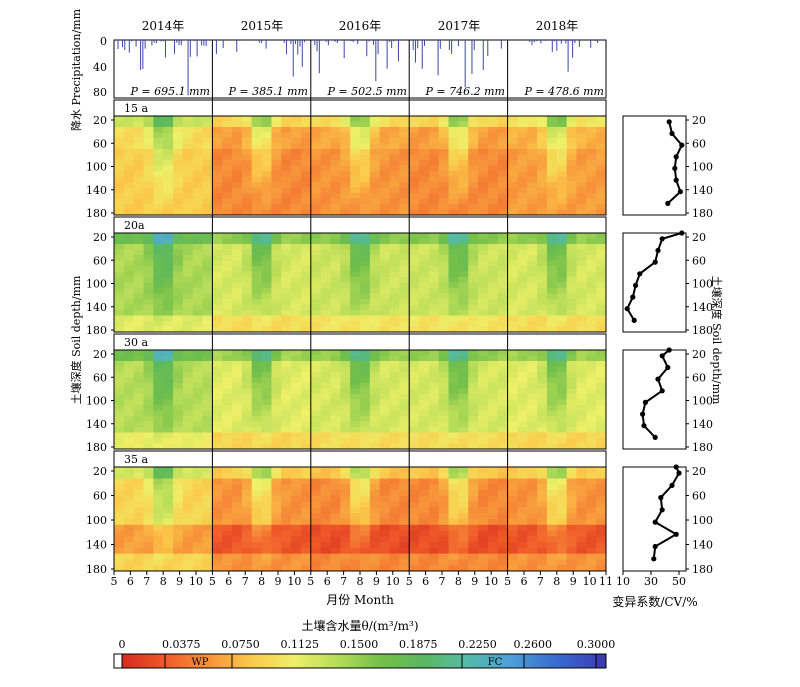  Describe the element at coordinates (360, 511) in the screenshot. I see `heatmap-panel-35a: 35 a` at that location.